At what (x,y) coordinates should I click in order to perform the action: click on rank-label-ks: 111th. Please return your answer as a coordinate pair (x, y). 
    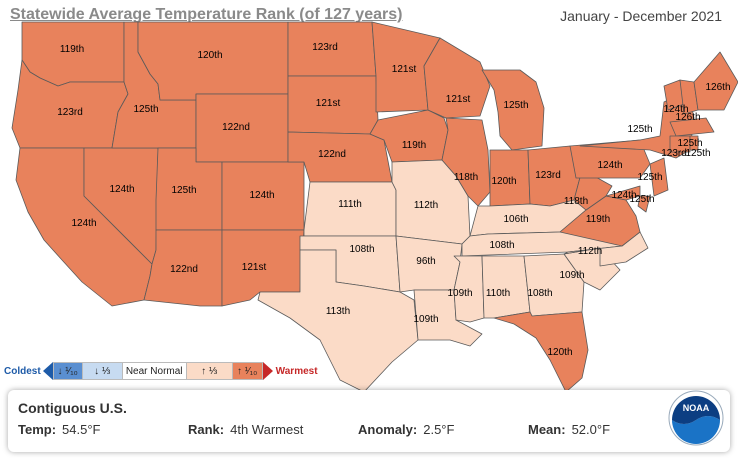
    Looking at the image, I should click on (350, 204).